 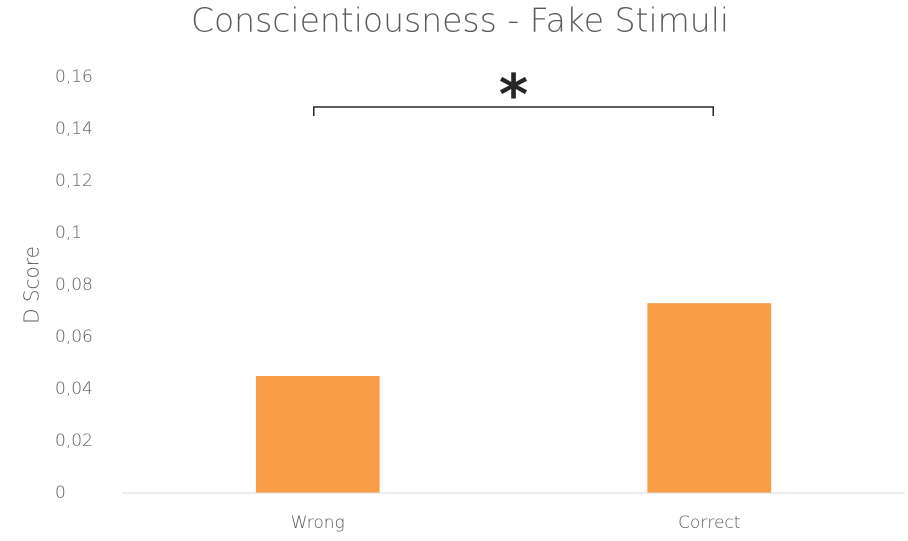 What do you see at coordinates (74, 389) in the screenshot?
I see `y-tick-label: 0,04` at bounding box center [74, 389].